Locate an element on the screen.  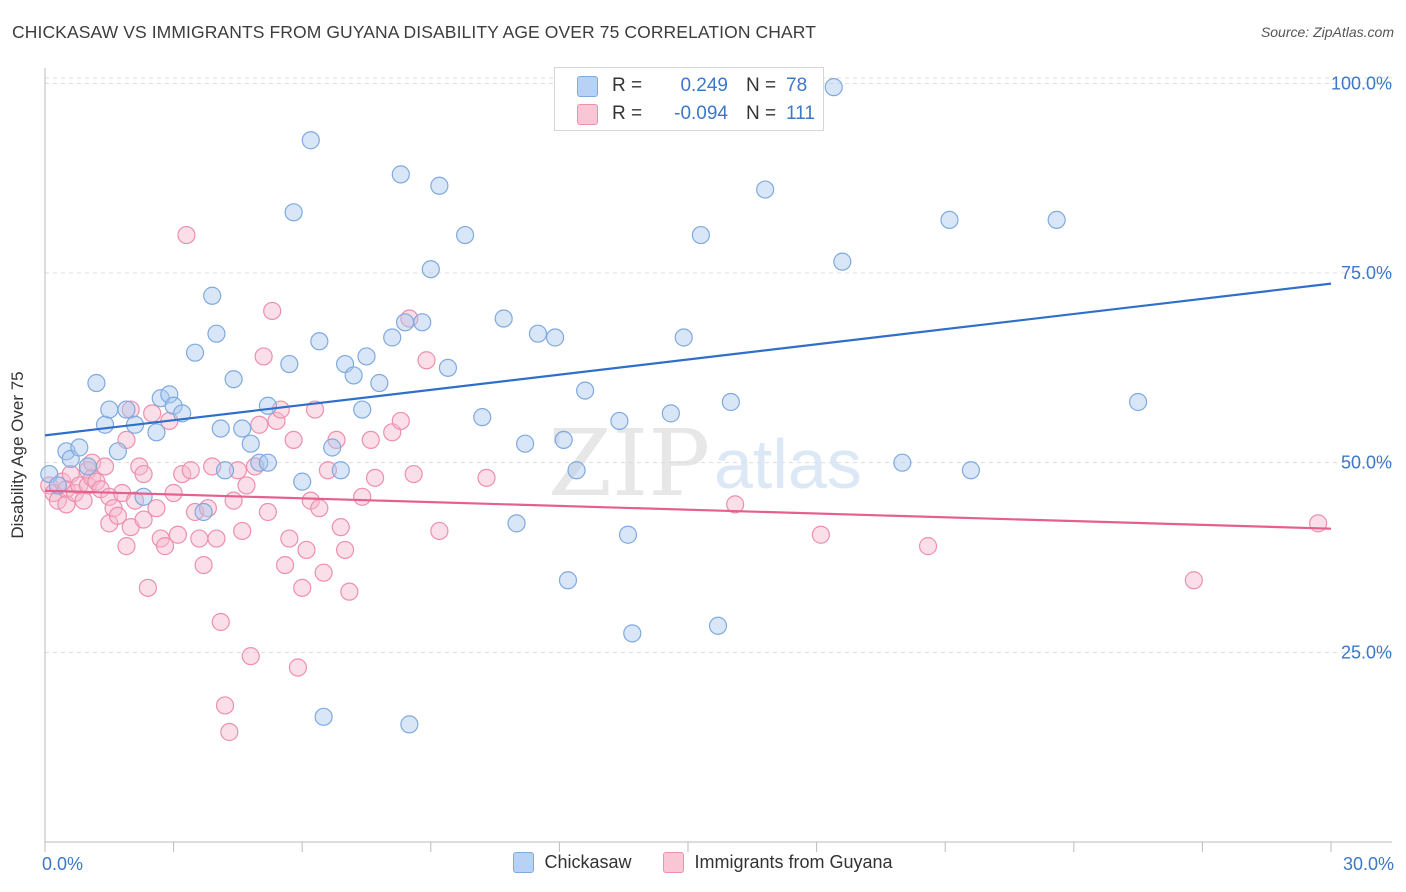
legend-item-chickasaw: Chickasaw is located at coordinates (572, 862).